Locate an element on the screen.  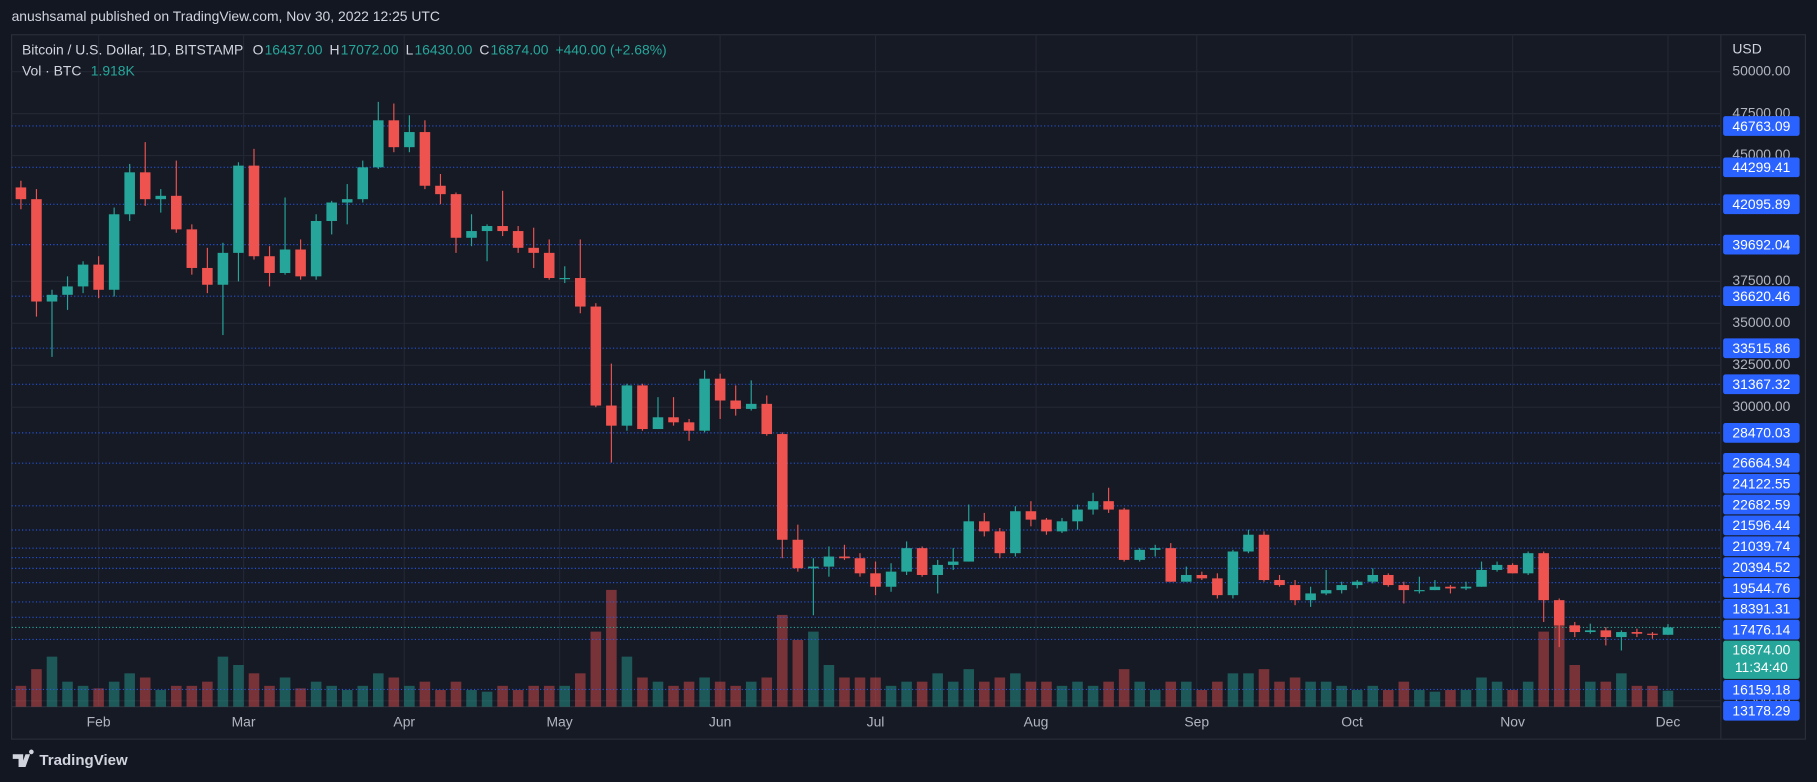
level-label: 33515.86 is located at coordinates (1761, 348).